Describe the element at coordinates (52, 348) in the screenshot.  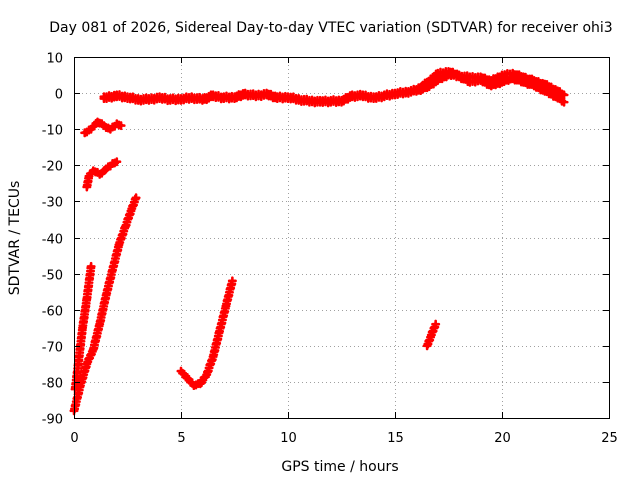
I see `y-tick-label: -70` at that location.